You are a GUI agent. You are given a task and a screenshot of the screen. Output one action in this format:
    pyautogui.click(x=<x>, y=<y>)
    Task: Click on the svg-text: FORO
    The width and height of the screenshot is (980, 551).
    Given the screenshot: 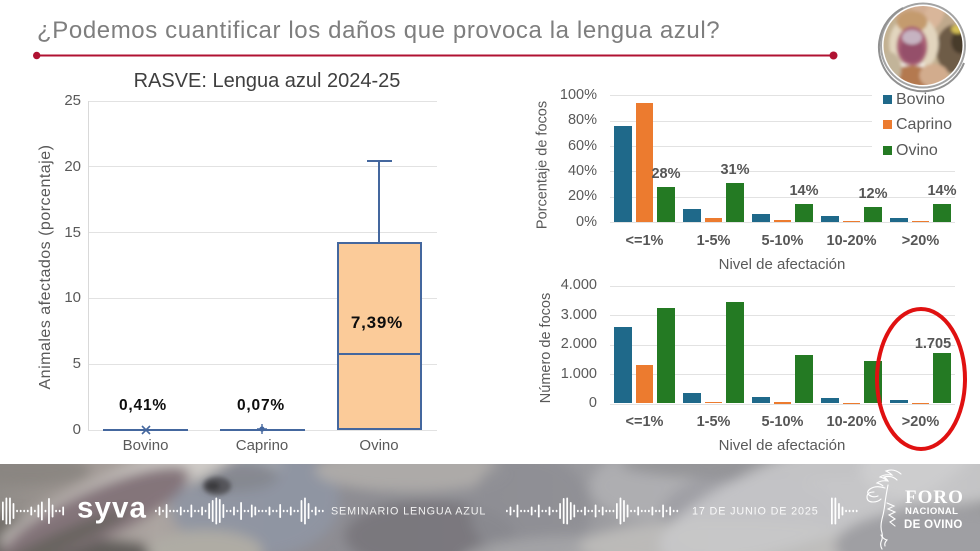 What is the action you would take?
    pyautogui.click(x=934, y=497)
    